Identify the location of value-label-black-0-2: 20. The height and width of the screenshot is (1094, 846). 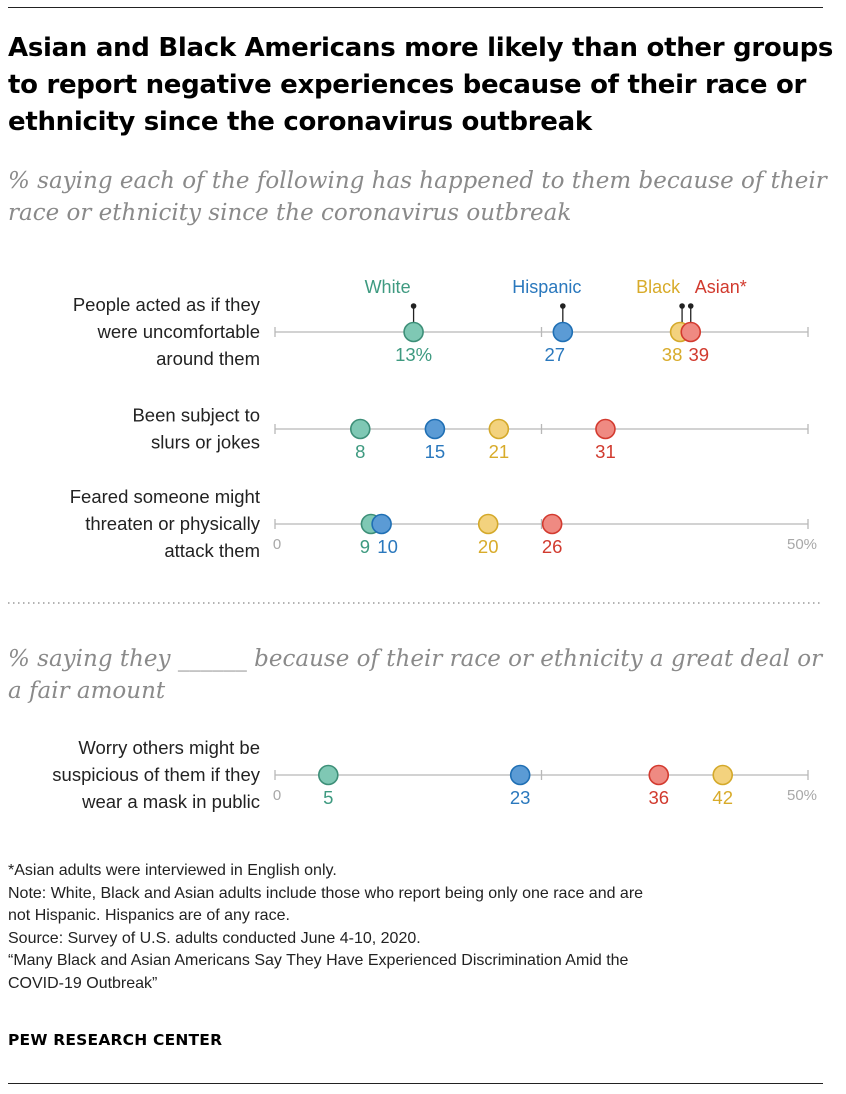
(488, 546).